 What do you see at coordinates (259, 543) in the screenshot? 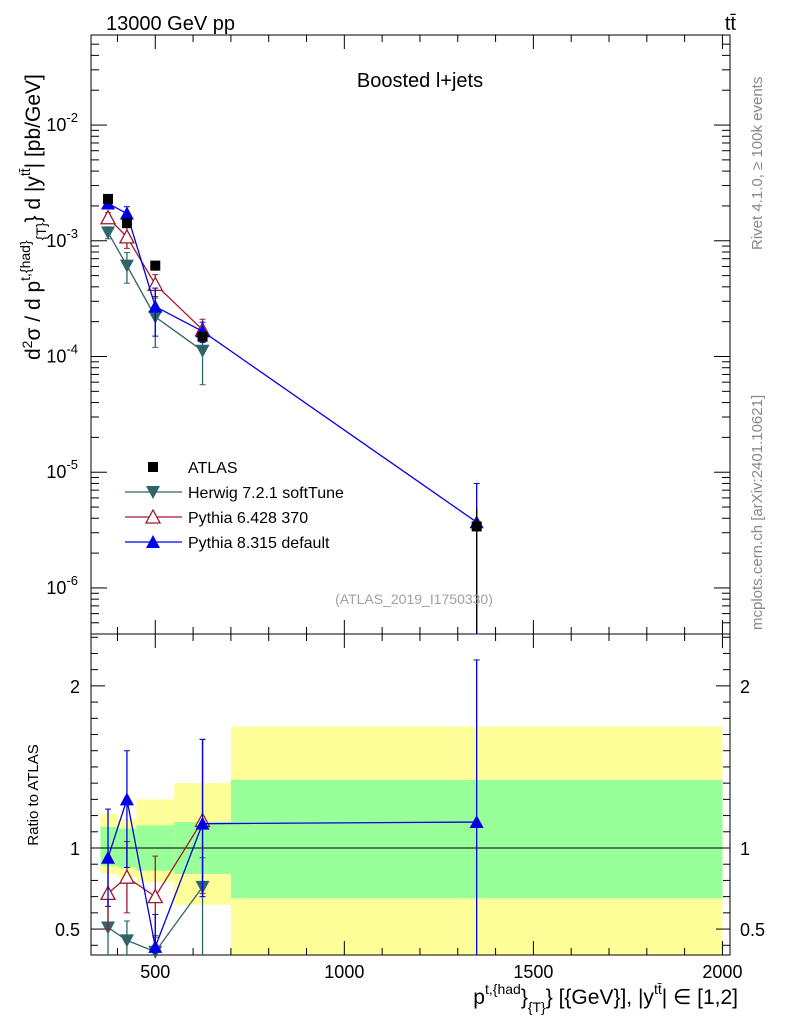
I see `legend-label-3: Pythia 8.315 default` at bounding box center [259, 543].